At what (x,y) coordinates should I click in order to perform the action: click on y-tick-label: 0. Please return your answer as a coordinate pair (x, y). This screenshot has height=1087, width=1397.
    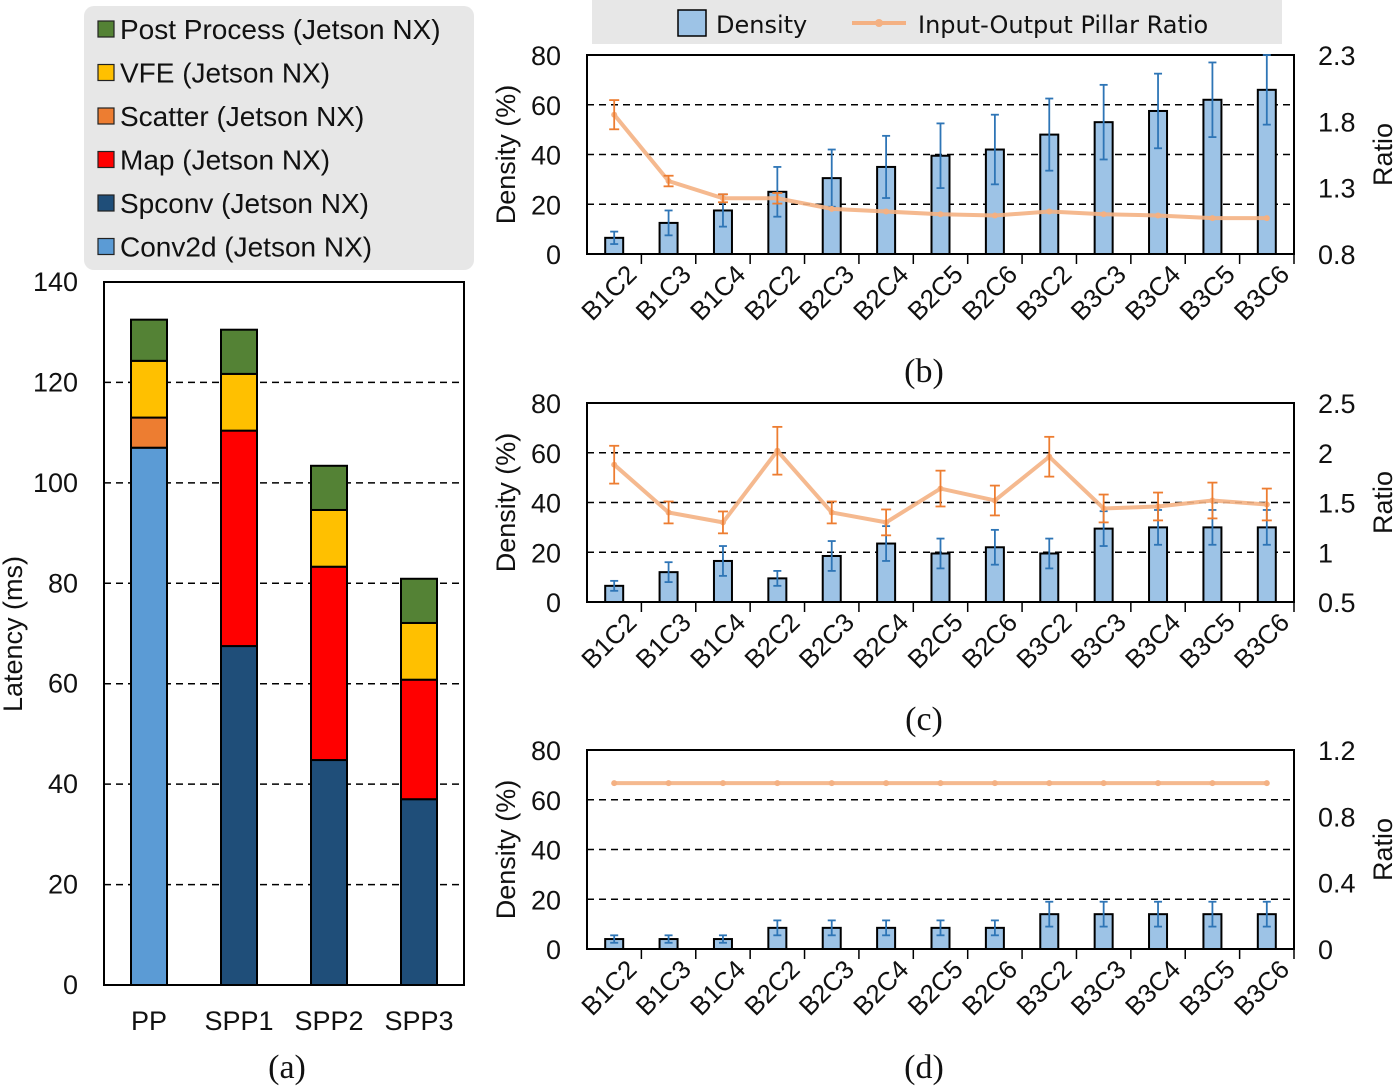
    Looking at the image, I should click on (553, 950).